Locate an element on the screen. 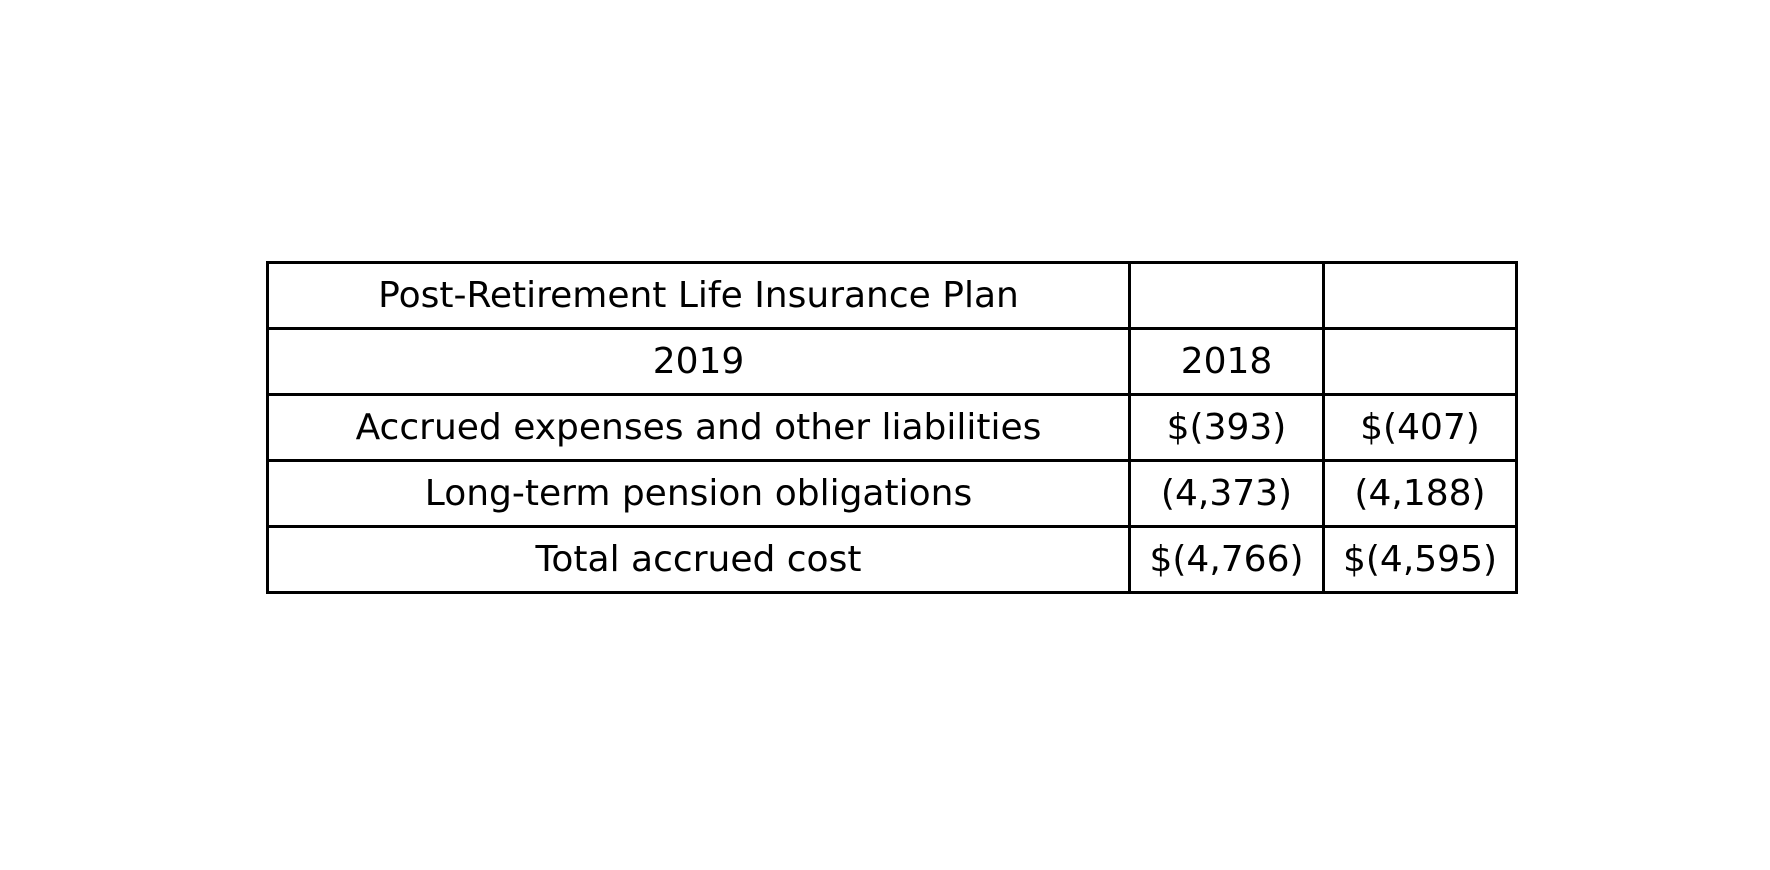 Image resolution: width=1770 pixels, height=870 pixels. table-cell: Total accrued cost is located at coordinates (698, 559).